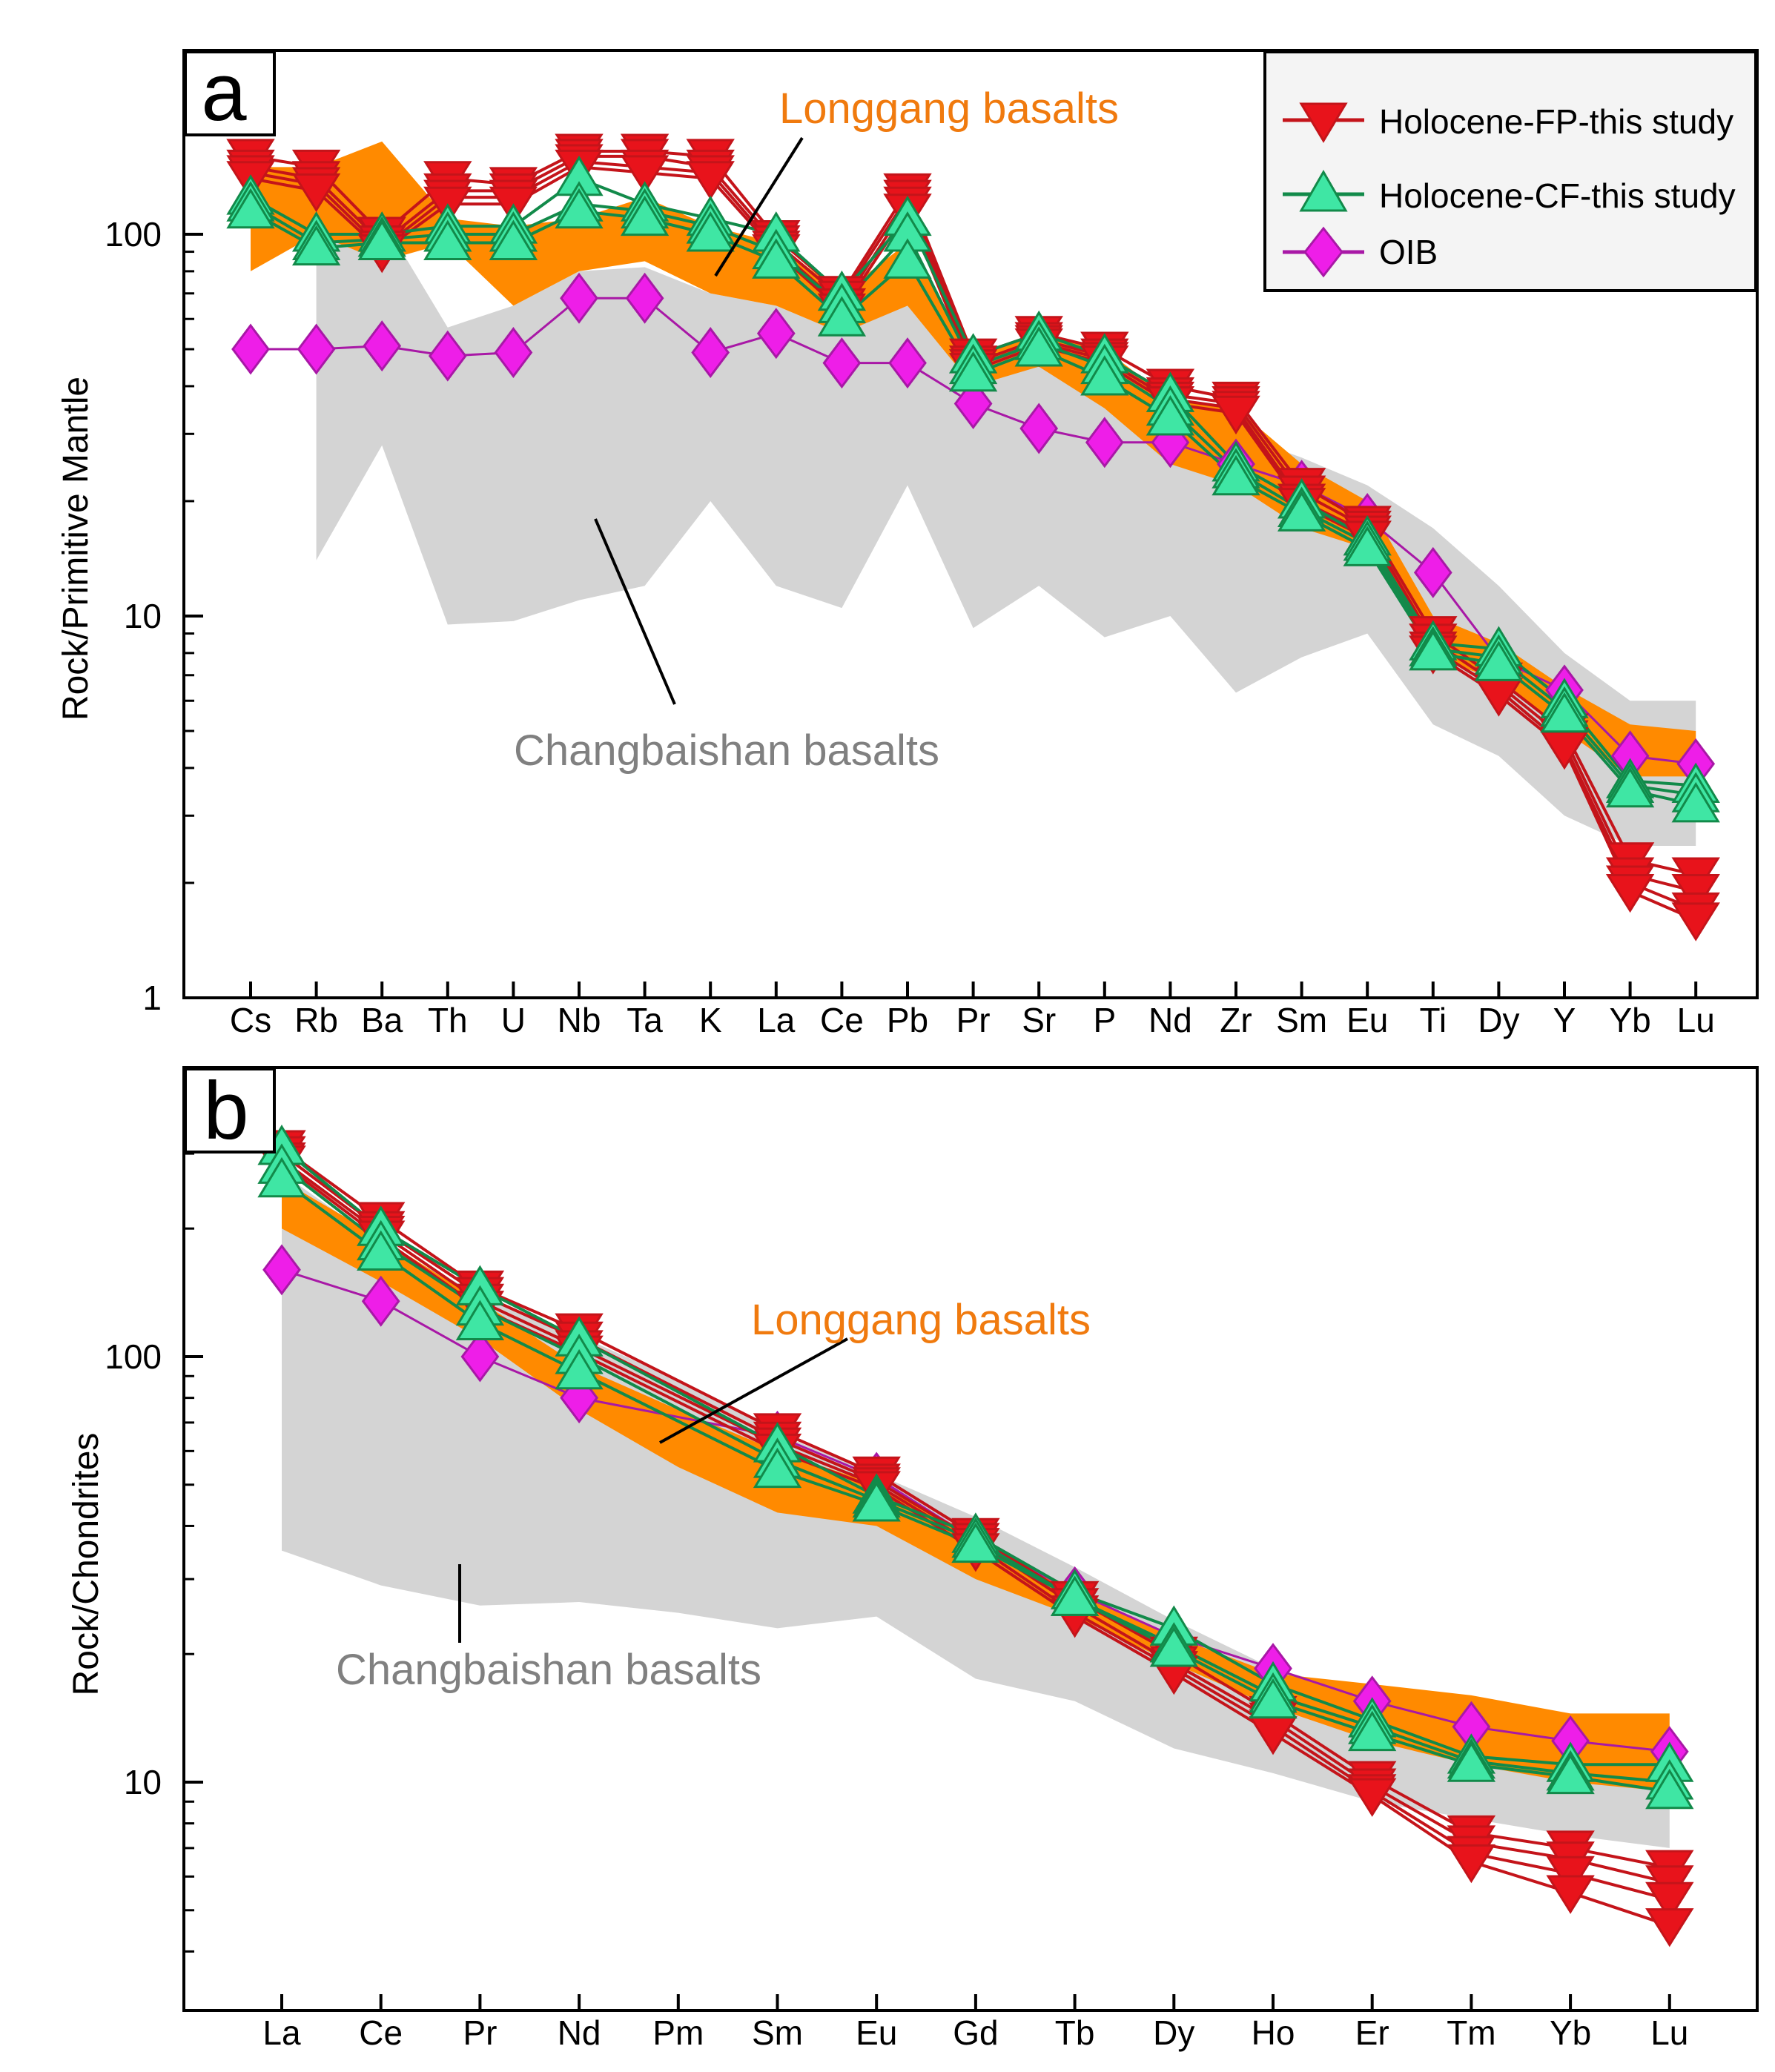  Describe the element at coordinates (1173, 1646) in the screenshot. I see `pb-cf-marker-6-Dy` at that location.